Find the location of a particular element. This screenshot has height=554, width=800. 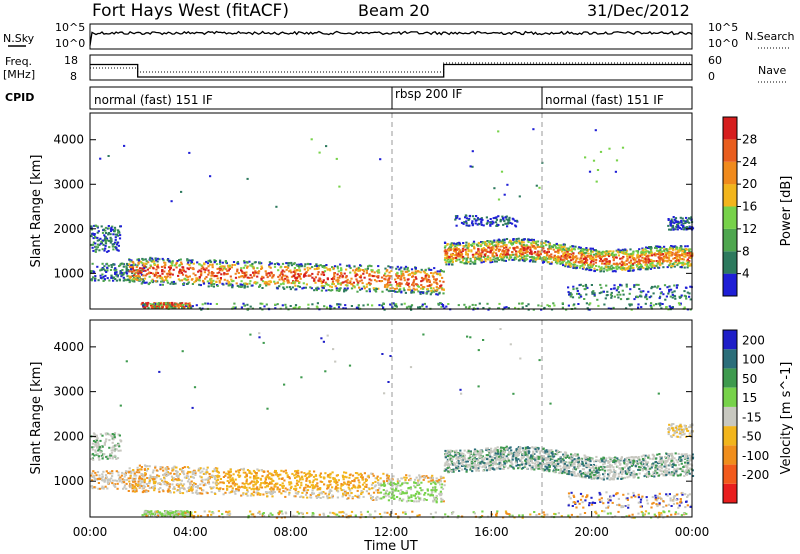

time-axis-ticks: 00:00 04:00 08:00 12:00 16:00 20:00 00:00 is located at coordinates (391, 525).